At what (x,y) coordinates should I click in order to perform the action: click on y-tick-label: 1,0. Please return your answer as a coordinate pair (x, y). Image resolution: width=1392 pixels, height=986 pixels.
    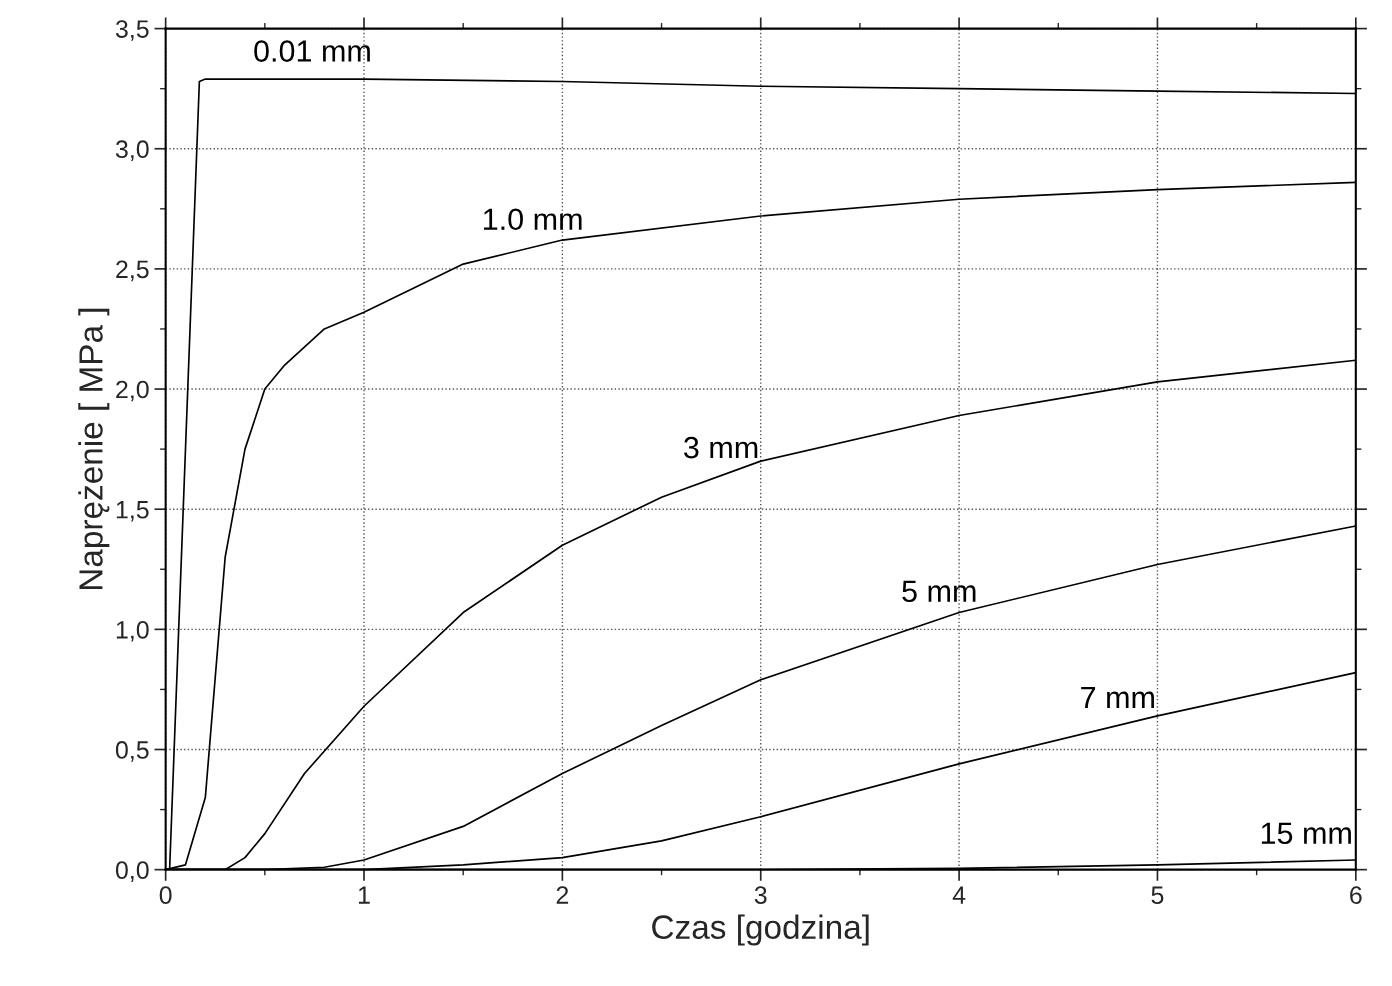
    Looking at the image, I should click on (132, 631).